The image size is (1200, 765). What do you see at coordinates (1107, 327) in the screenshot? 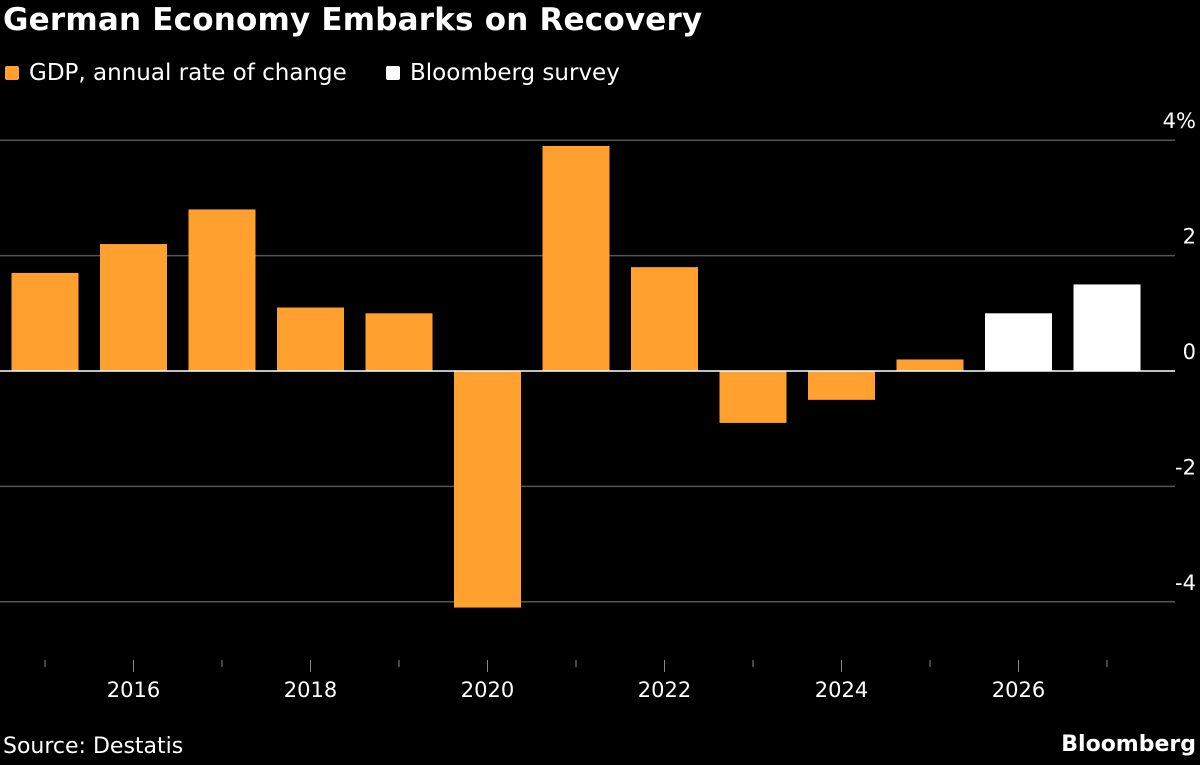
I see `bar-2027` at bounding box center [1107, 327].